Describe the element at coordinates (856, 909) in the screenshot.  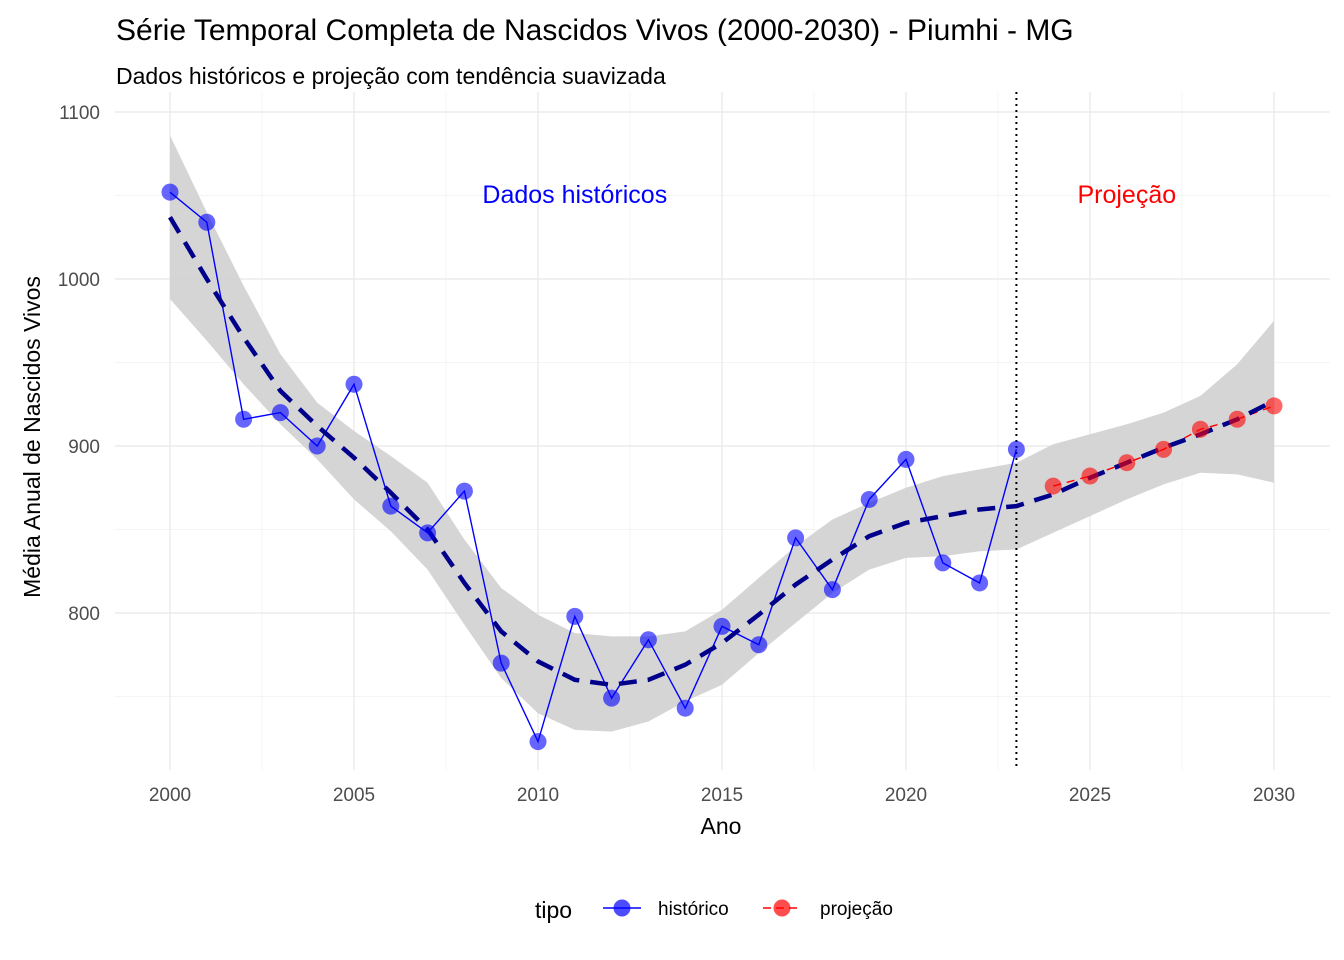
I see `legend-label: projeção` at that location.